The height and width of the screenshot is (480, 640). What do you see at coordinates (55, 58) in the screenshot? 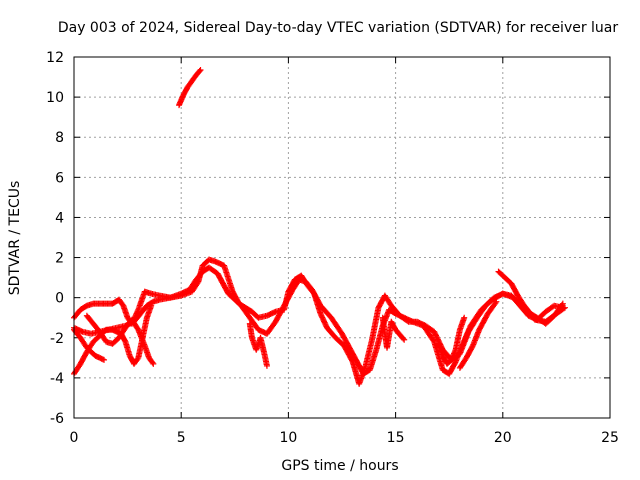
I see `y-tick-label: 12` at bounding box center [55, 58].